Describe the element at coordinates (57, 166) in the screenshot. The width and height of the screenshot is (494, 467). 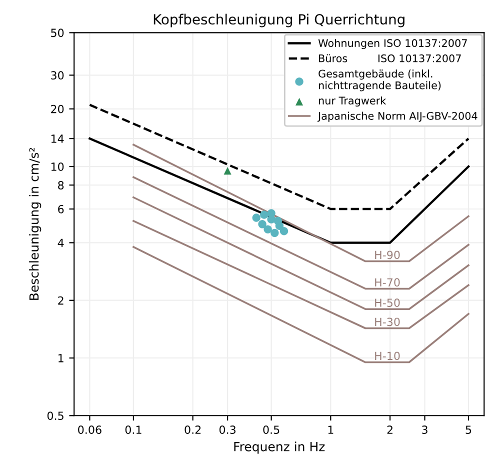
I see `y-tick-label: 10` at that location.